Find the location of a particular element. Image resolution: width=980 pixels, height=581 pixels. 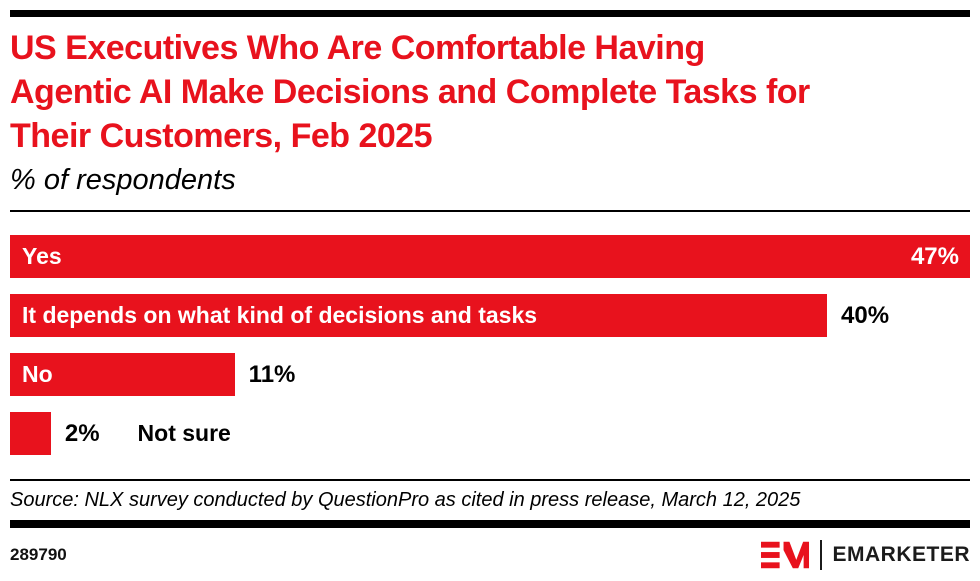

bar-1: Yes 47% is located at coordinates (490, 256).